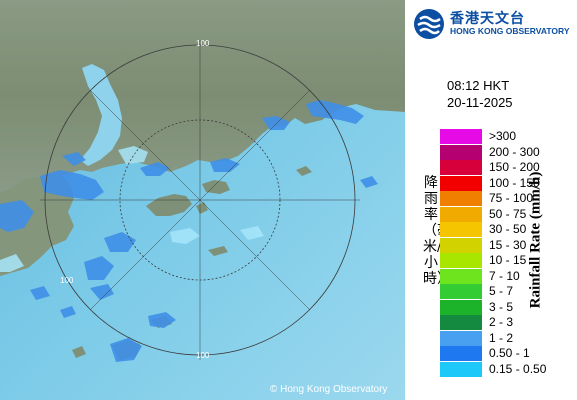 The image size is (577, 400). I want to click on timestamp-date: 20-11-2025, so click(480, 102).